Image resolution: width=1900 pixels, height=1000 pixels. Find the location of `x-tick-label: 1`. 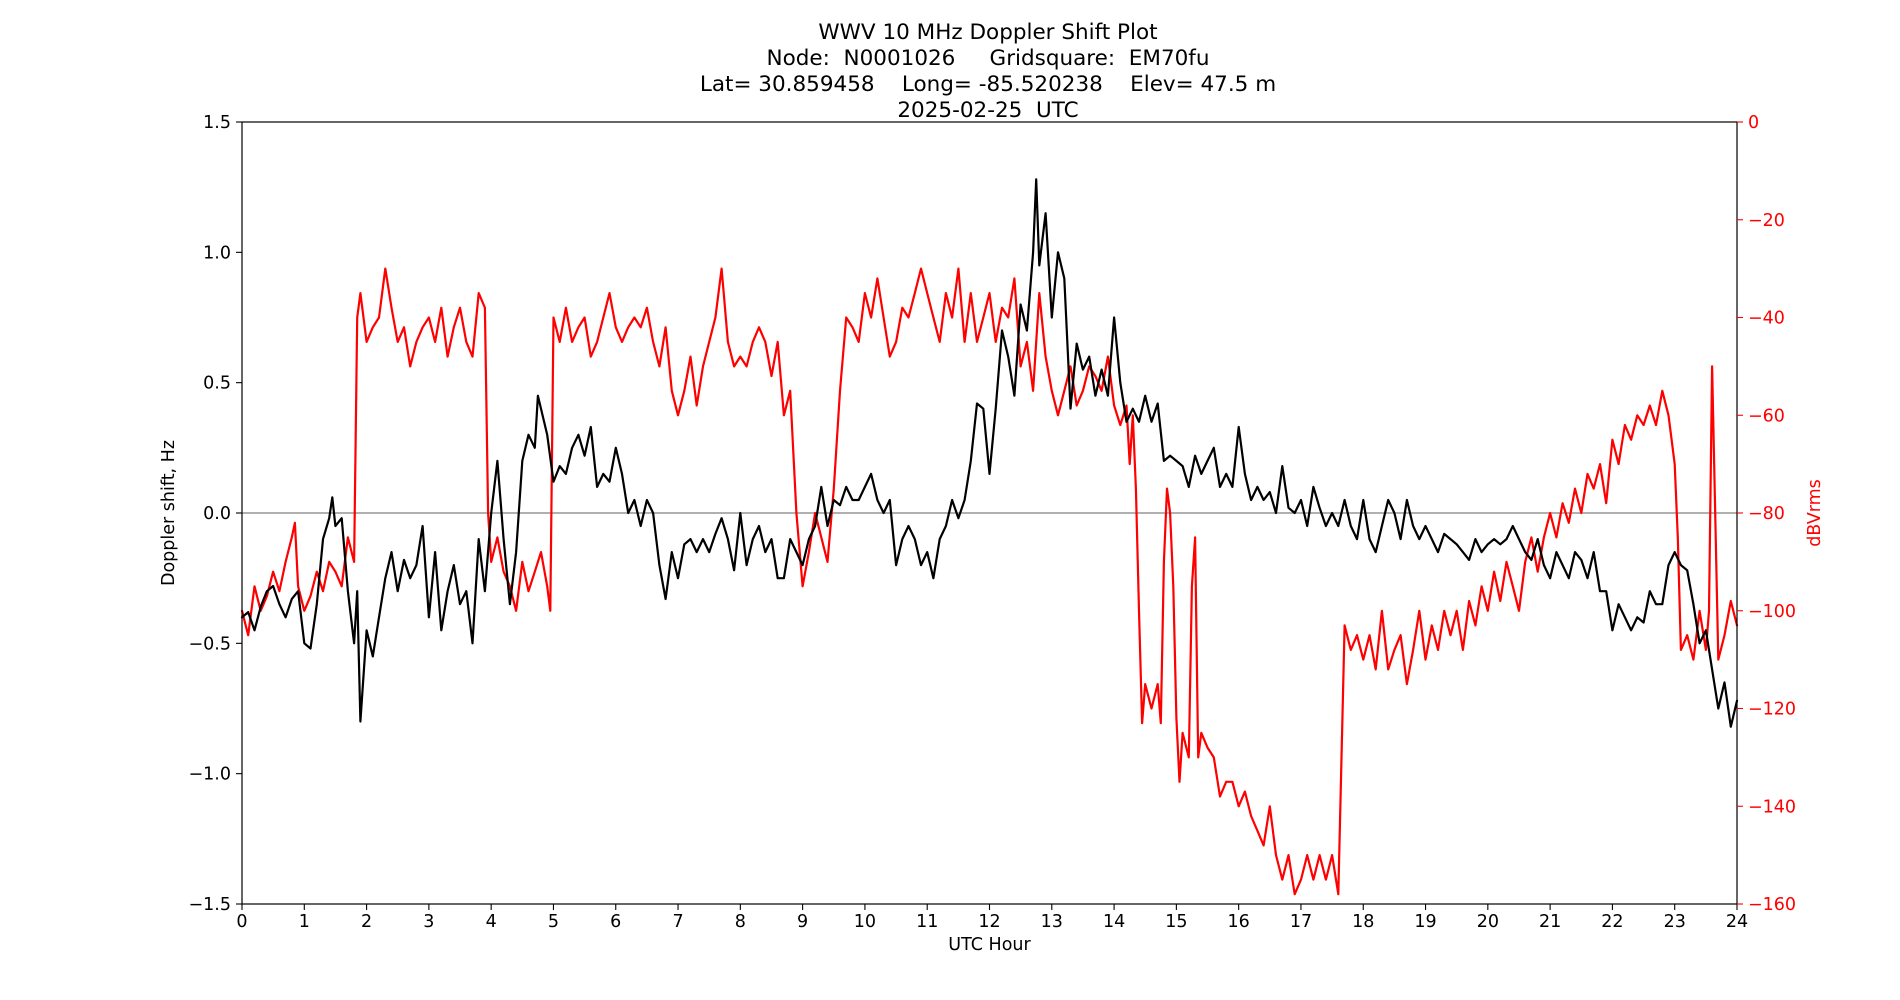

x-tick-label: 1 is located at coordinates (304, 922).